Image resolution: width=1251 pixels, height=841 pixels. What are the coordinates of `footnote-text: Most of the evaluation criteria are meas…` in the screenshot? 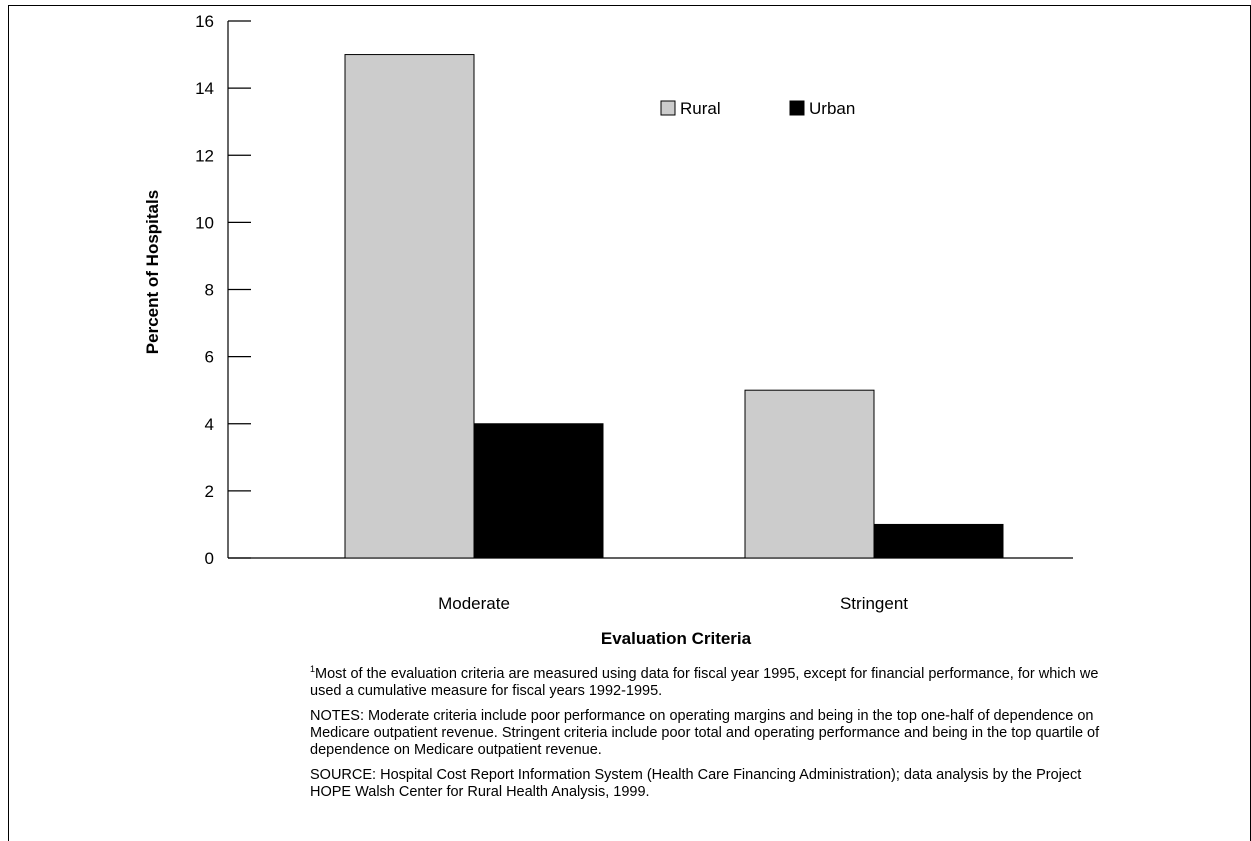 It's located at (704, 682).